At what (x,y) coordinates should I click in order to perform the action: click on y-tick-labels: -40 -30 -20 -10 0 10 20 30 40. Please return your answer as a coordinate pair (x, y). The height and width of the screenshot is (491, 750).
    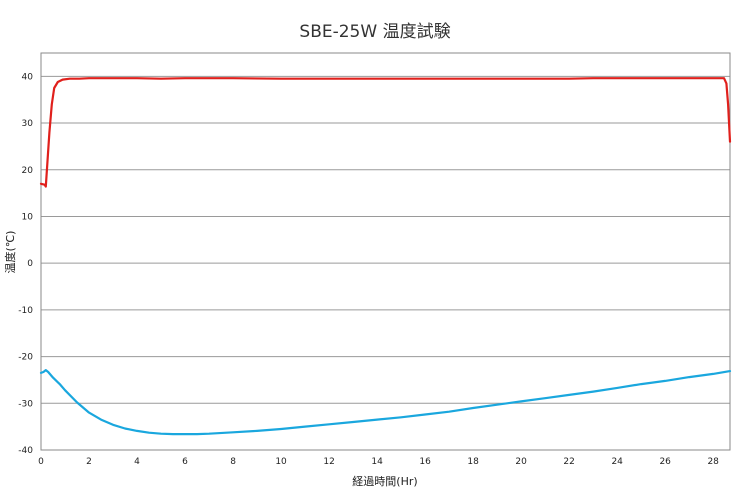
    Looking at the image, I should click on (25, 264).